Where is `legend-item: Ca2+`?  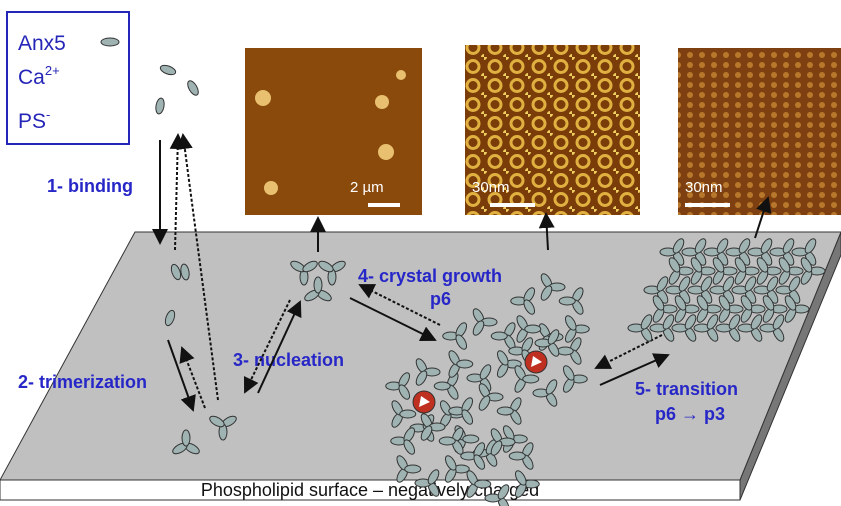
legend-item: Ca2+ is located at coordinates (39, 76).